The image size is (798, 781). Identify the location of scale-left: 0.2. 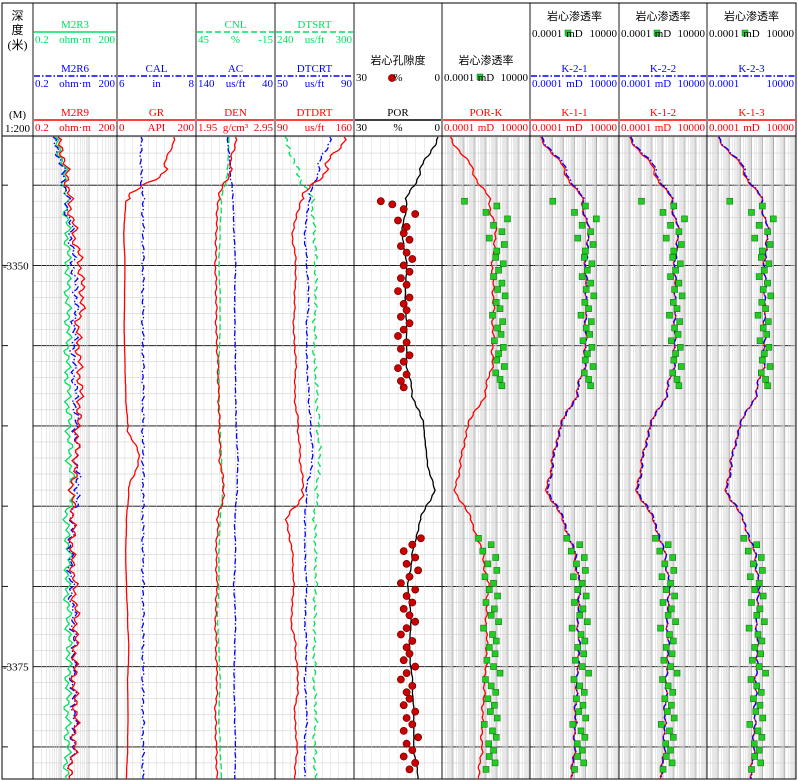
(42, 84).